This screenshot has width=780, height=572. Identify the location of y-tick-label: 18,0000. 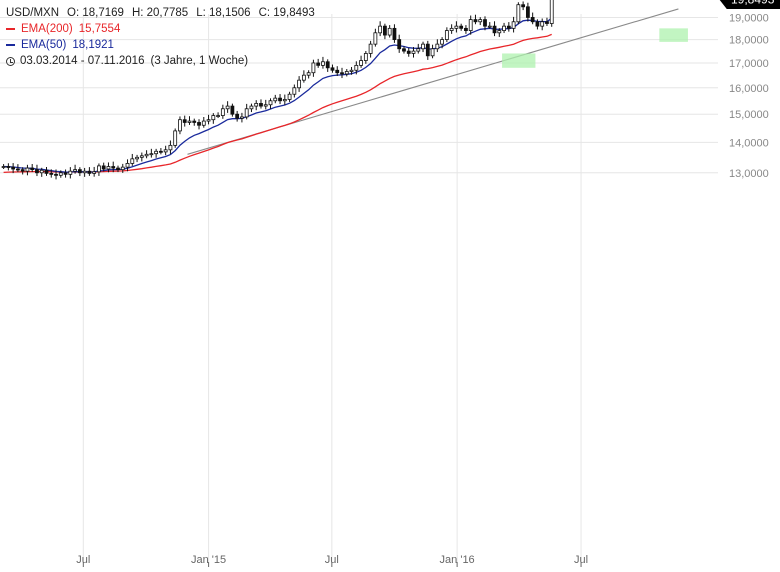
(749, 41).